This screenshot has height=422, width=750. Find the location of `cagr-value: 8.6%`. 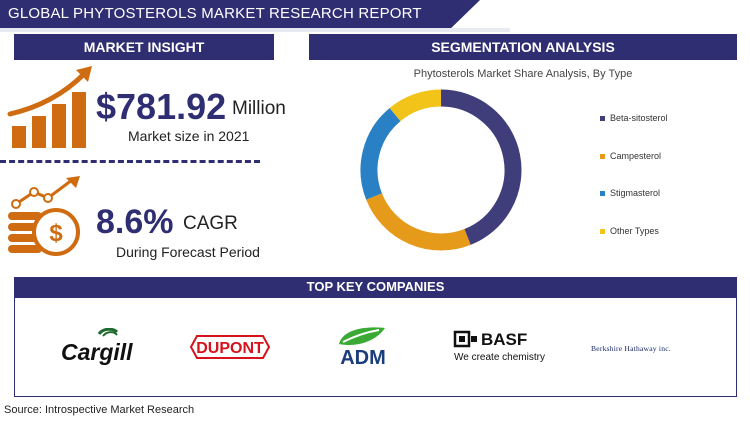

cagr-value: 8.6% is located at coordinates (135, 222).